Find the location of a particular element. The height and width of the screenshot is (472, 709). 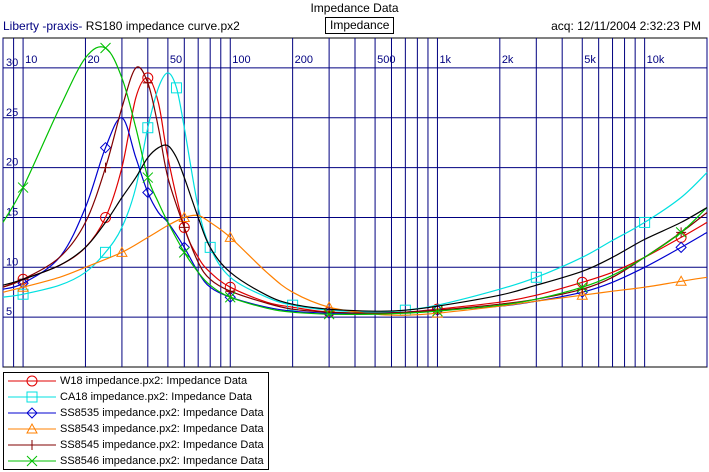

legend-item-ca18: CA18 impedance.px2: Impedance Data is located at coordinates (136, 397).